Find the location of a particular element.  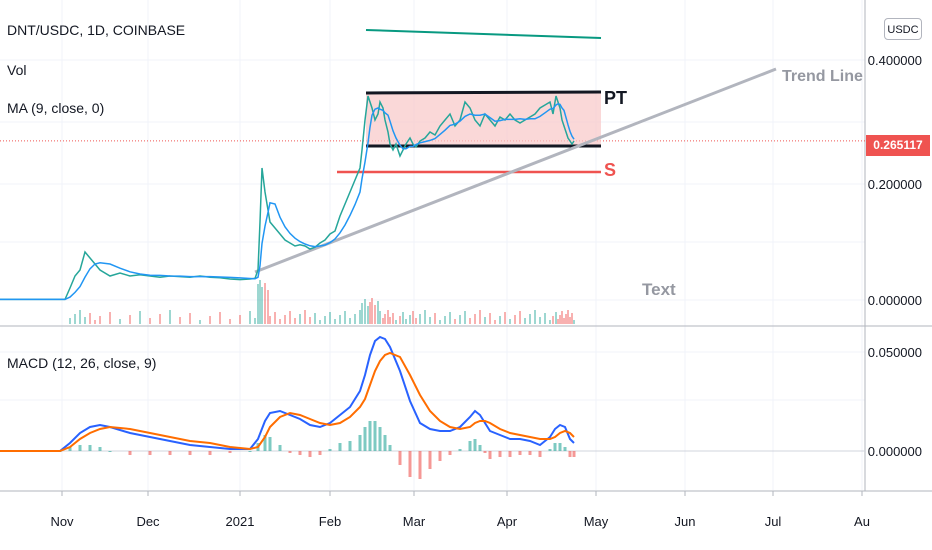

price-axis: 0.400000 0.200000 0.000000 0.050000 0.000000 is located at coordinates (895, 256).